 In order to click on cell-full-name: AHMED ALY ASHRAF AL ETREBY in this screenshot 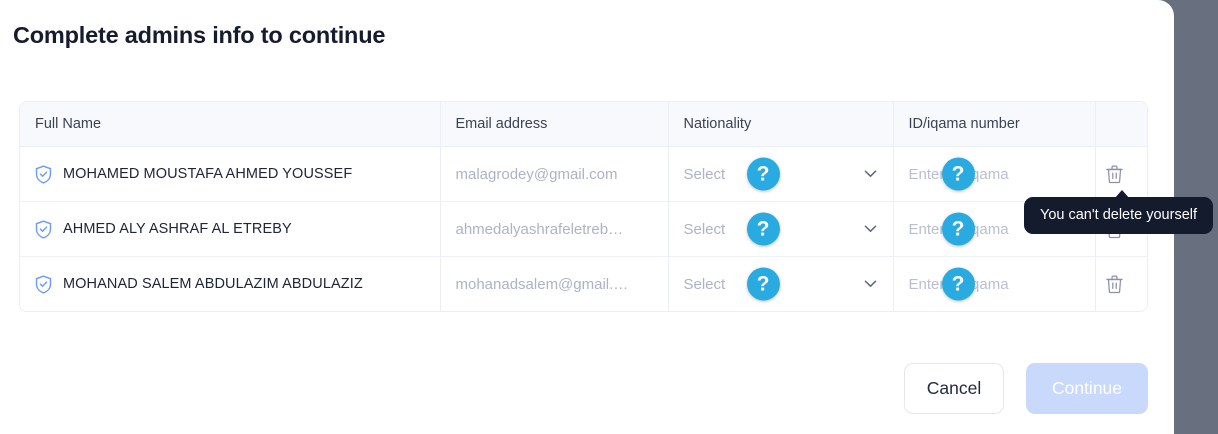, I will do `click(230, 229)`.